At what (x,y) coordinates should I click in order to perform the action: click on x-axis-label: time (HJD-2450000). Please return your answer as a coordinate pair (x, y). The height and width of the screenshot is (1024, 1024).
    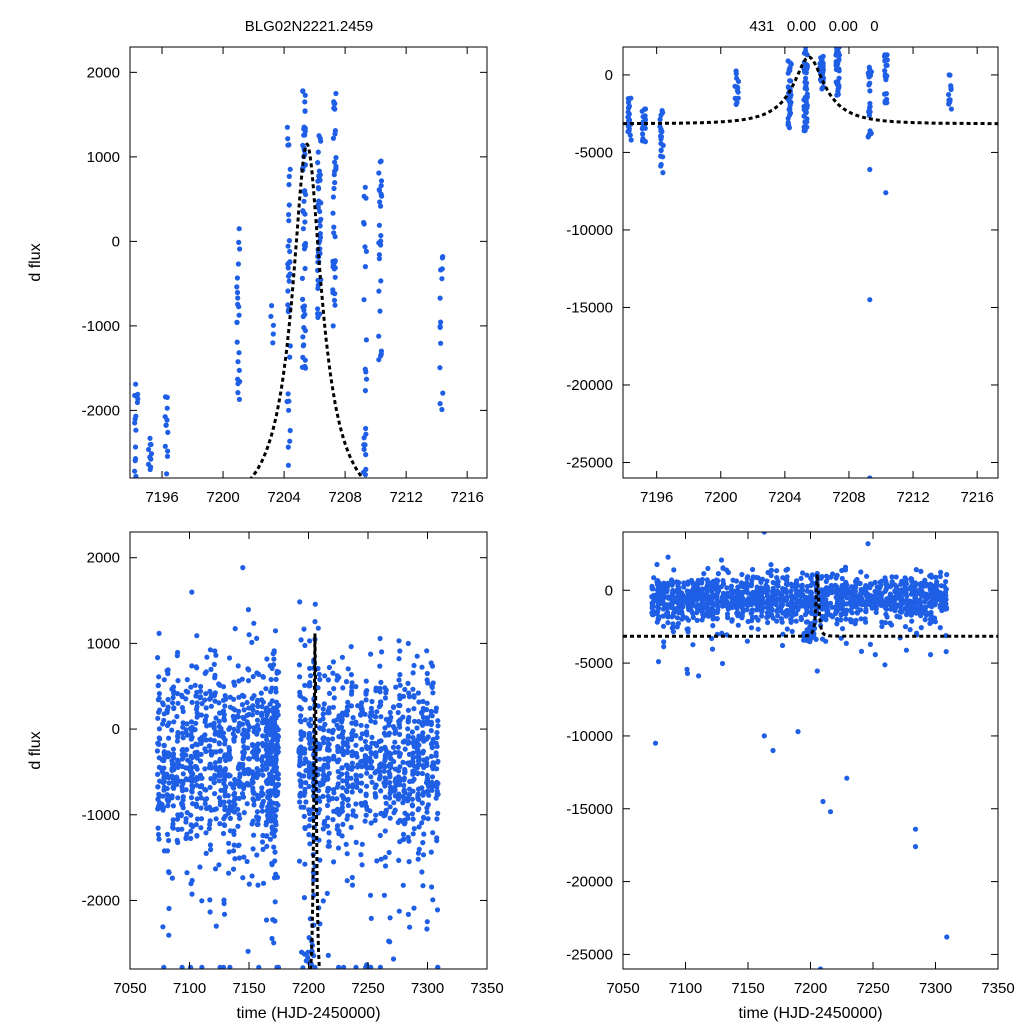
    Looking at the image, I should click on (308, 1013).